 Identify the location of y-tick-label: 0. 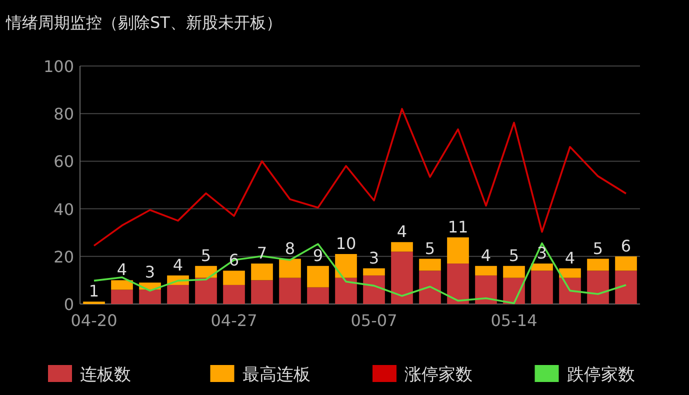
(69, 304).